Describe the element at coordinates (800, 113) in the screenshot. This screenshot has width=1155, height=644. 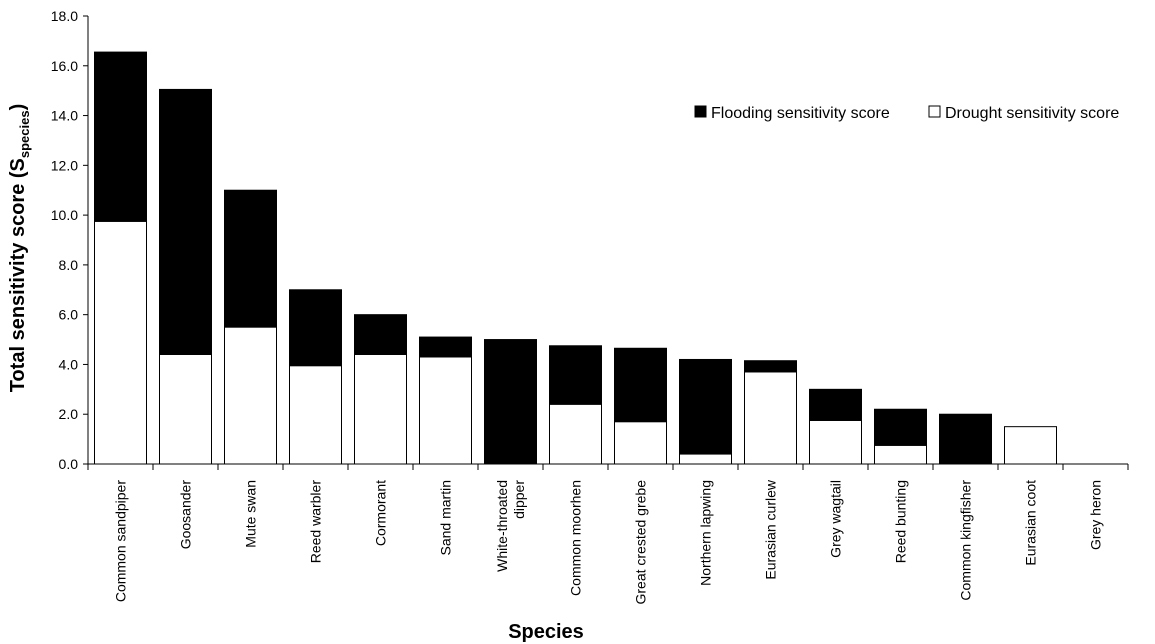
I see `legend-label-flooding: Flooding sensitivity score` at that location.